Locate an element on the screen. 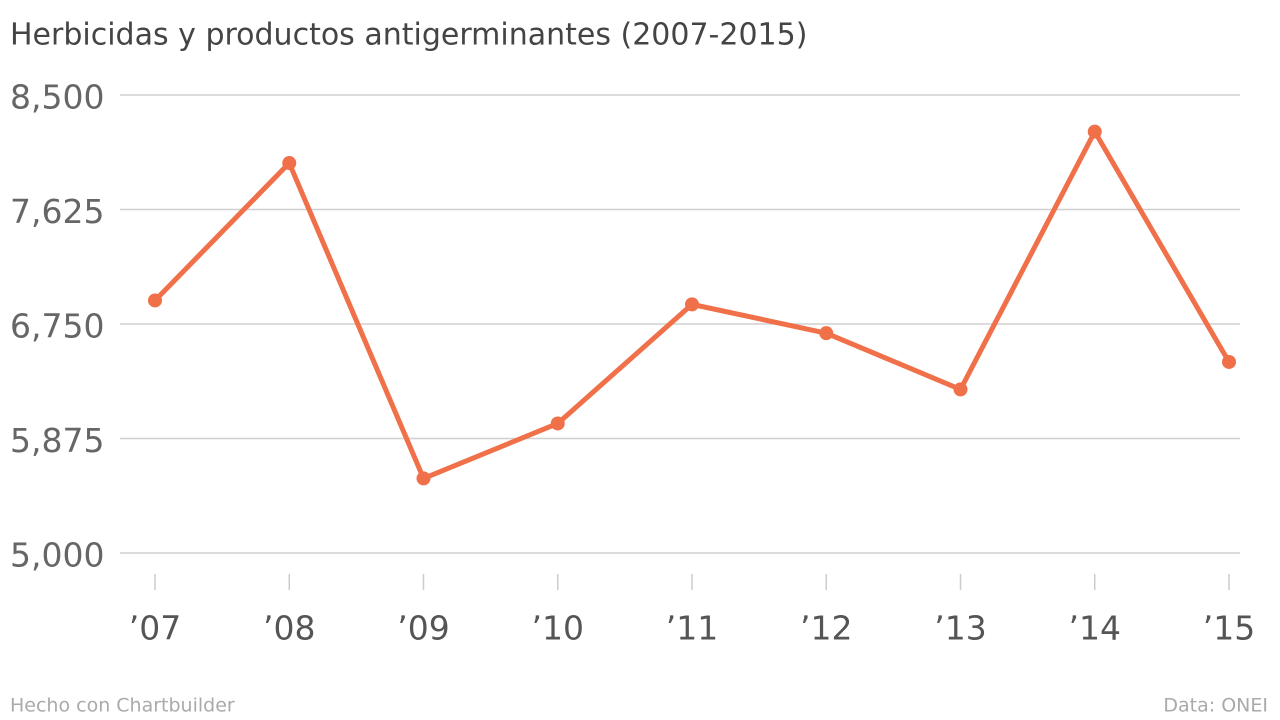  y-tick-label: 5,875 is located at coordinates (57, 440).